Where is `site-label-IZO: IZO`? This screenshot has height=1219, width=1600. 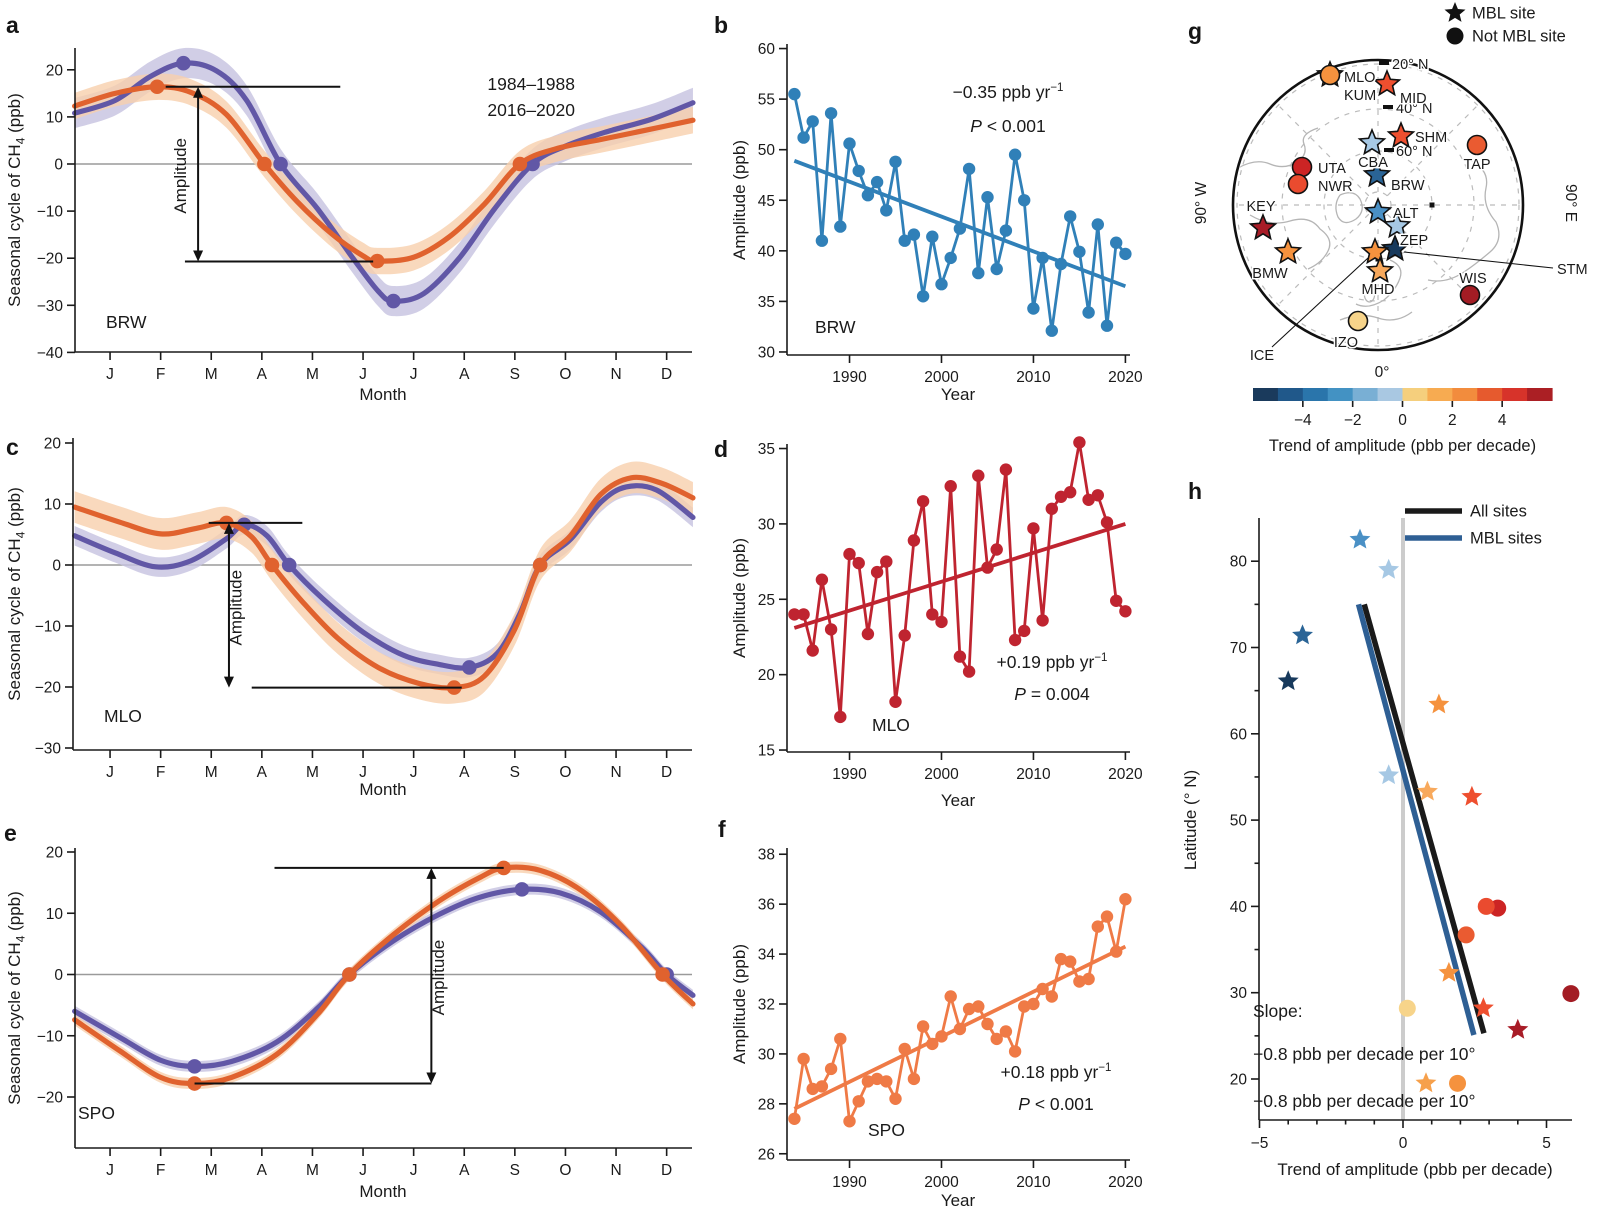 site-label-IZO: IZO is located at coordinates (1346, 343).